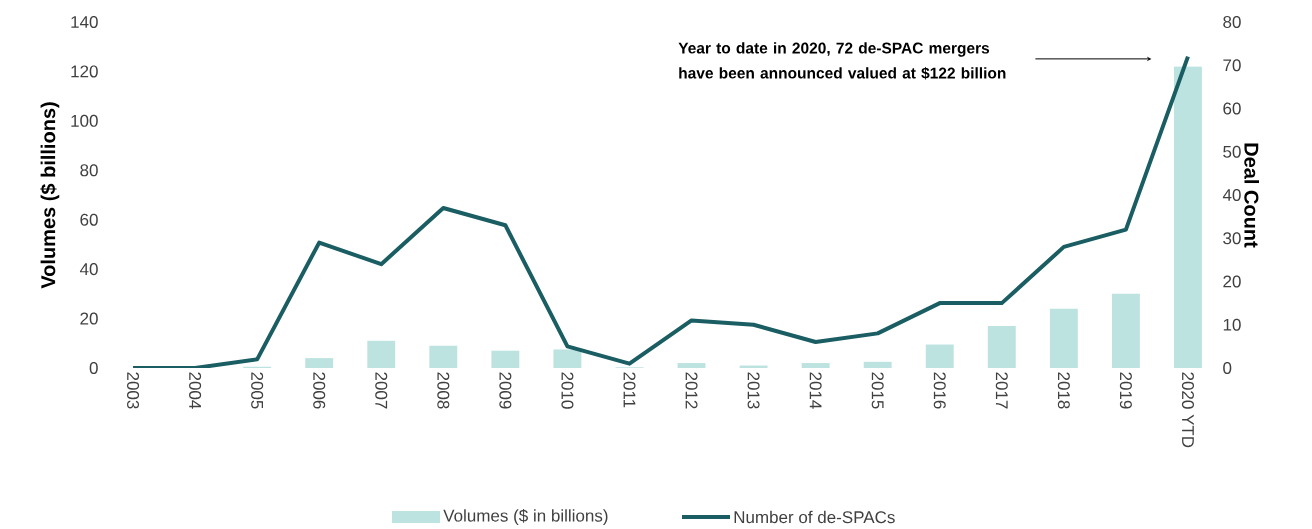  I want to click on x-tick-label: 2007, so click(381, 390).